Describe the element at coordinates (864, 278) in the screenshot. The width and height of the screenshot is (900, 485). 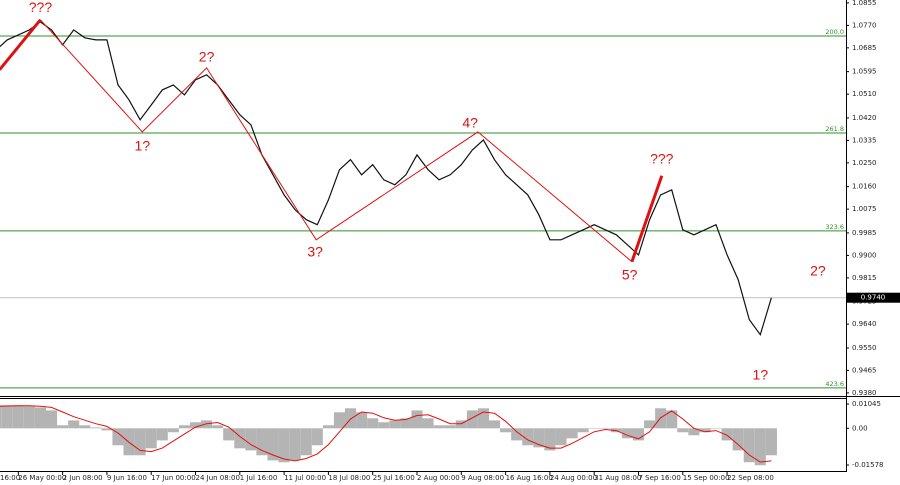
I see `y-tick-label: 0.9815` at that location.